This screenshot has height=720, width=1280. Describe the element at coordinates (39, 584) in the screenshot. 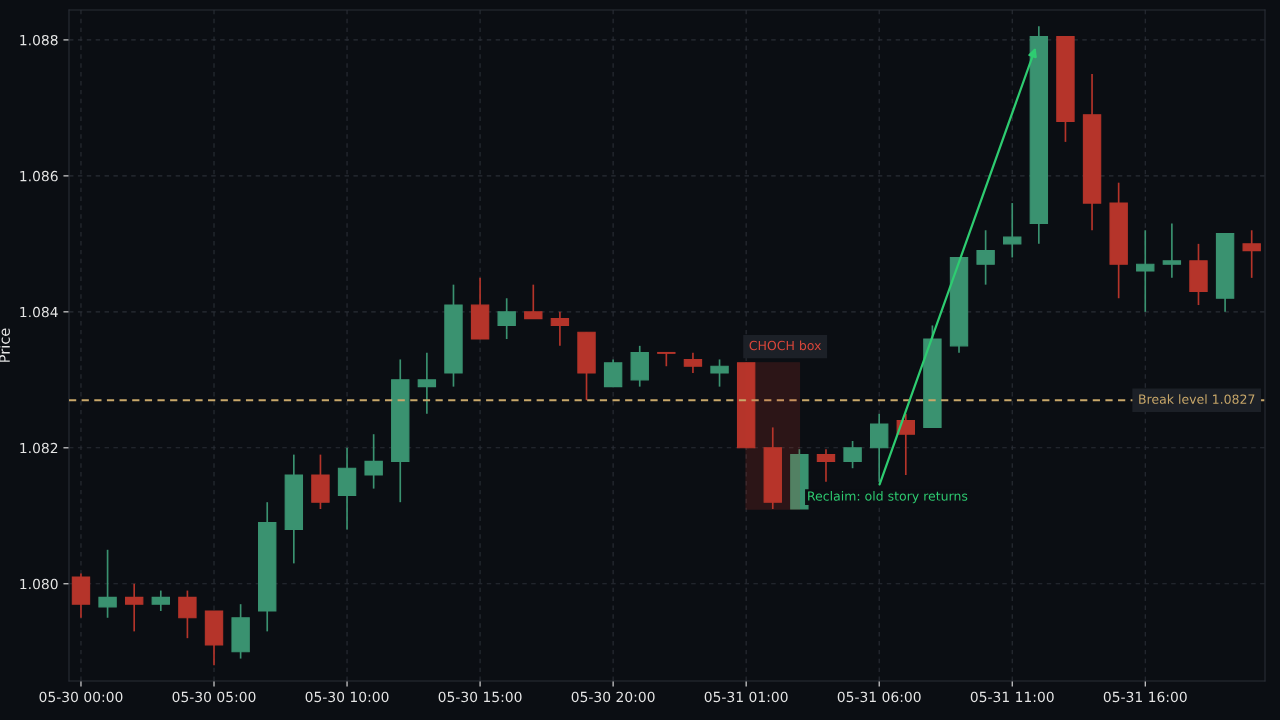

I see `y-tick-label: 1.080` at that location.